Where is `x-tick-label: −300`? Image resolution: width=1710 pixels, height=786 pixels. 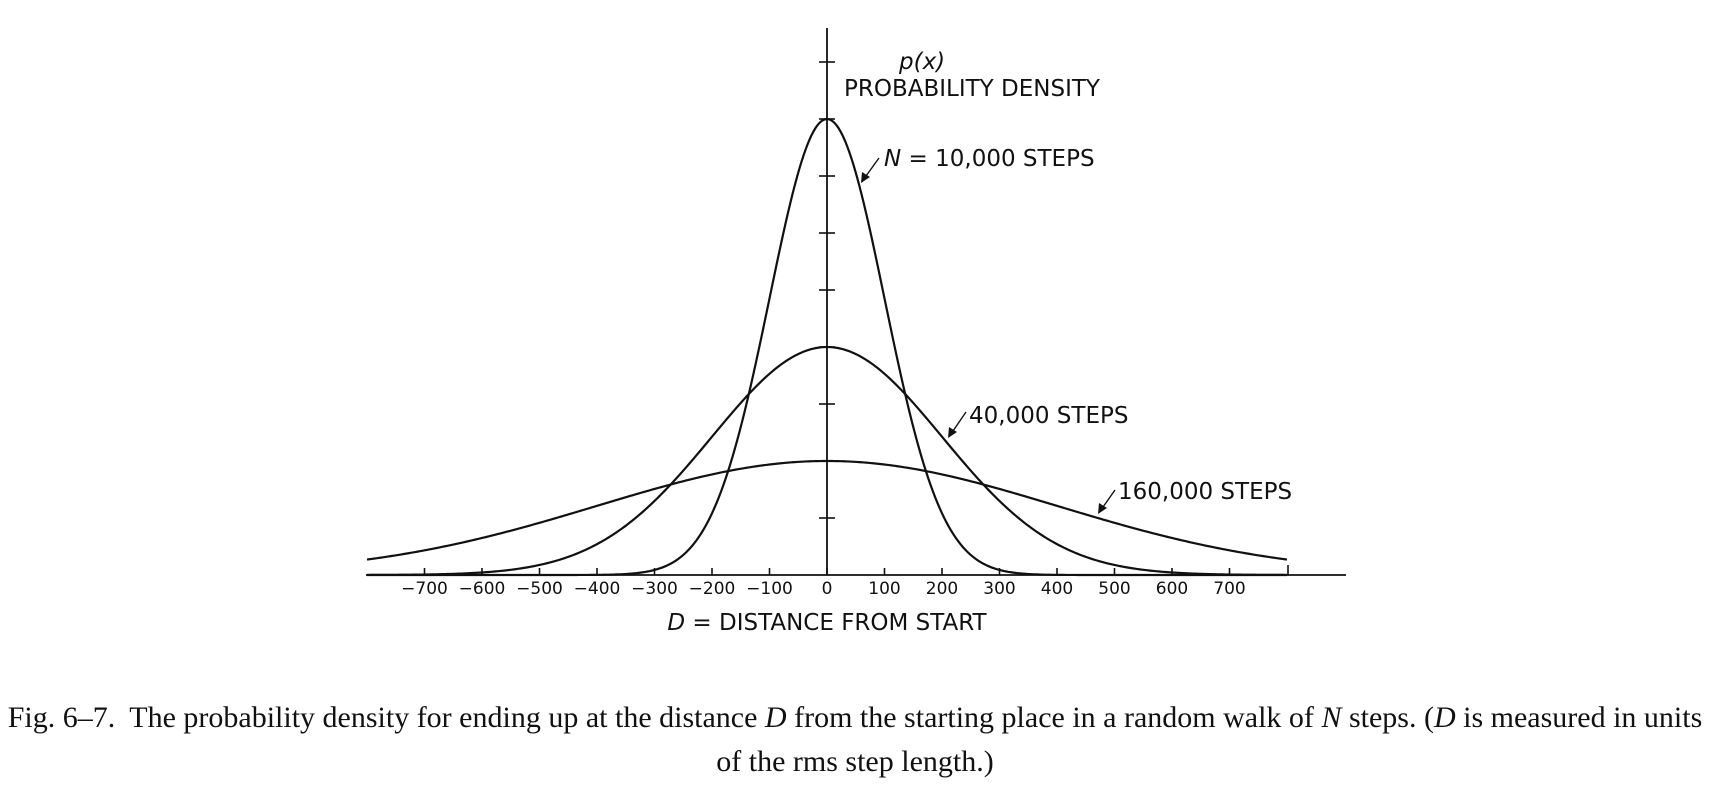 x-tick-label: −300 is located at coordinates (654, 589).